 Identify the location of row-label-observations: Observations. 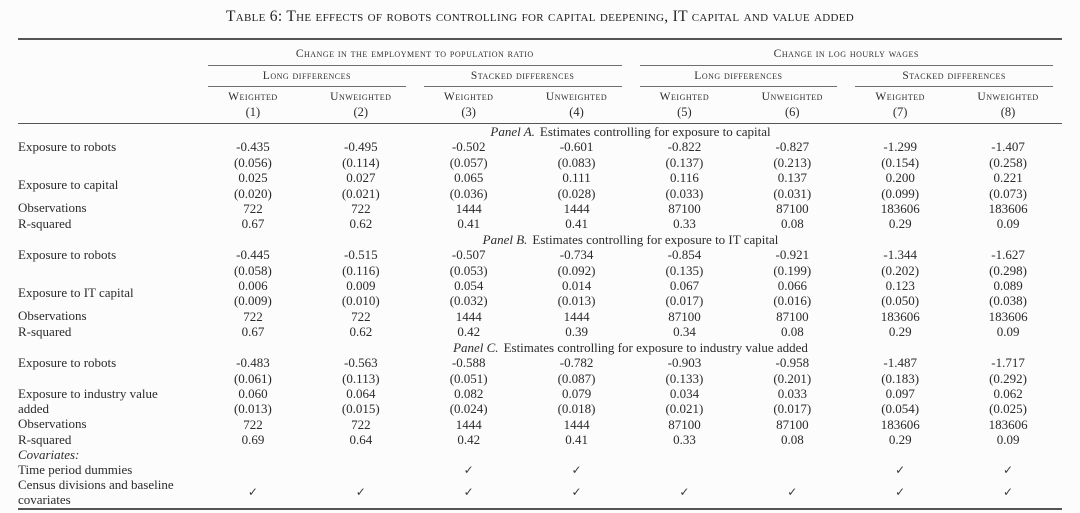
(52, 208).